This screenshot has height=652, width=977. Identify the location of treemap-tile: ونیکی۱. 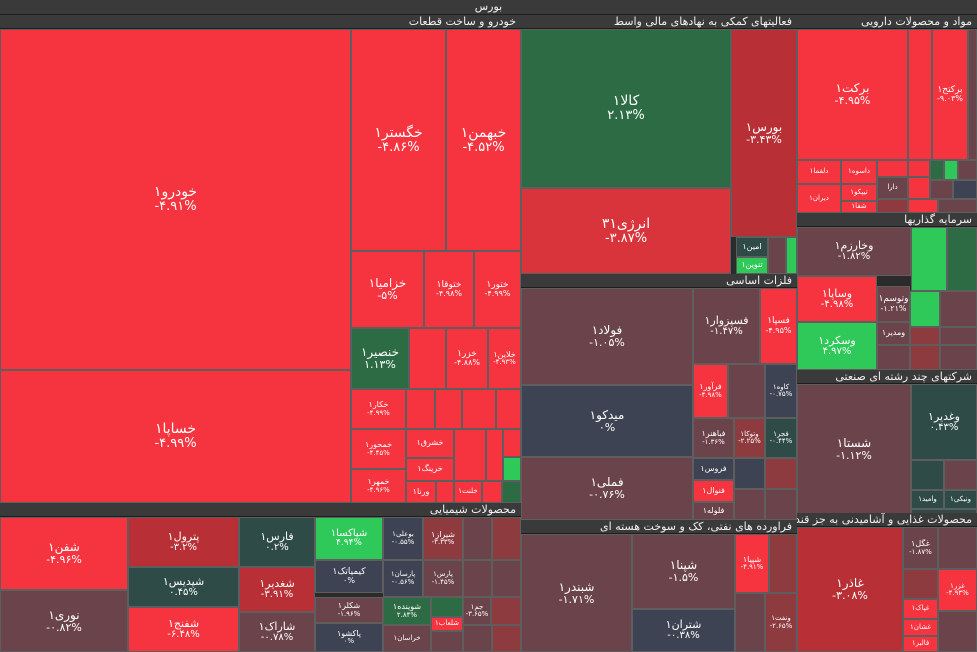
(960, 499).